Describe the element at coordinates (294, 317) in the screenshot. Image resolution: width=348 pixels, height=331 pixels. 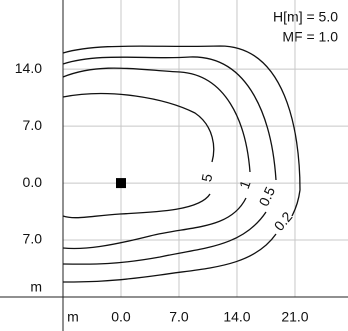
I see `x-tick-label: 21.0` at that location.